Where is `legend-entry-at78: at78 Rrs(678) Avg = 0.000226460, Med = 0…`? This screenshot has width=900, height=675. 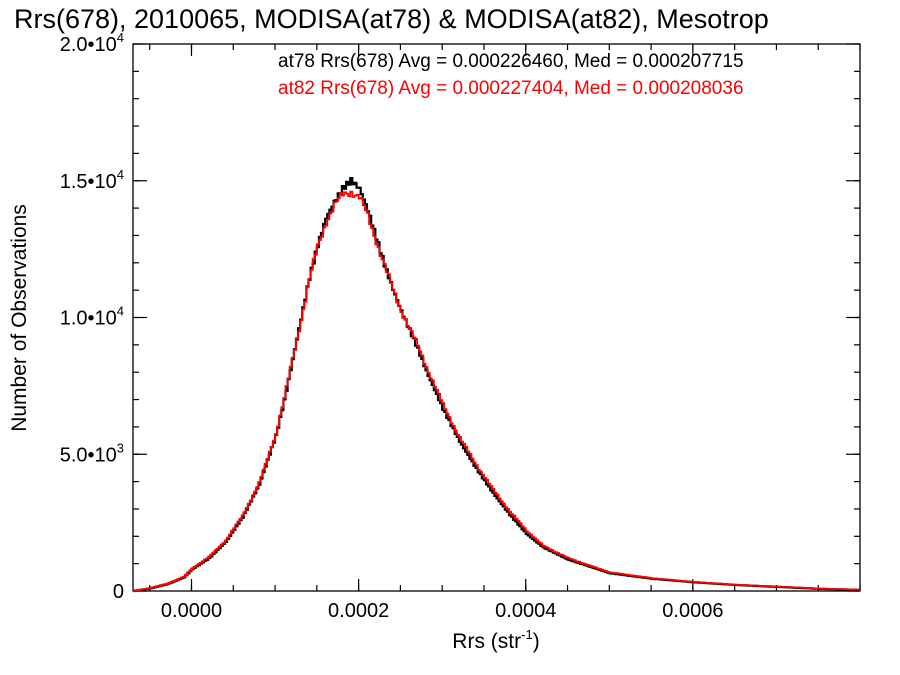
legend-entry-at78: at78 Rrs(678) Avg = 0.000226460, Med = 0… is located at coordinates (511, 61).